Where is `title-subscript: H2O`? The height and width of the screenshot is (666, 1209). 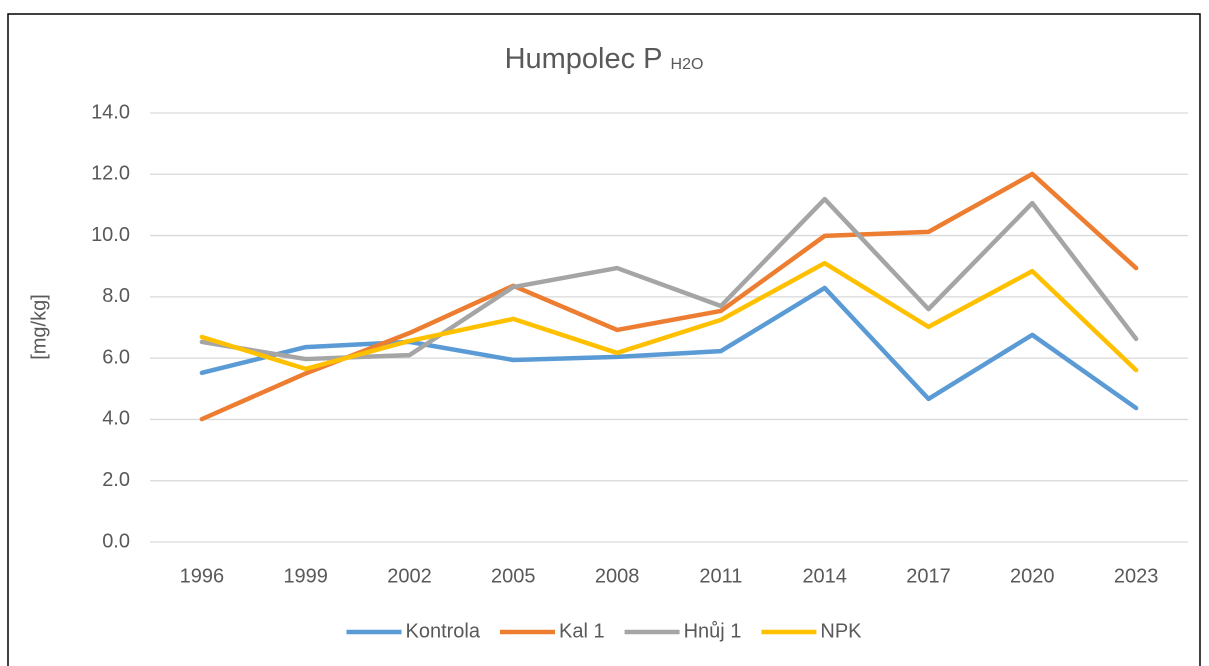
title-subscript: H2O is located at coordinates (687, 64).